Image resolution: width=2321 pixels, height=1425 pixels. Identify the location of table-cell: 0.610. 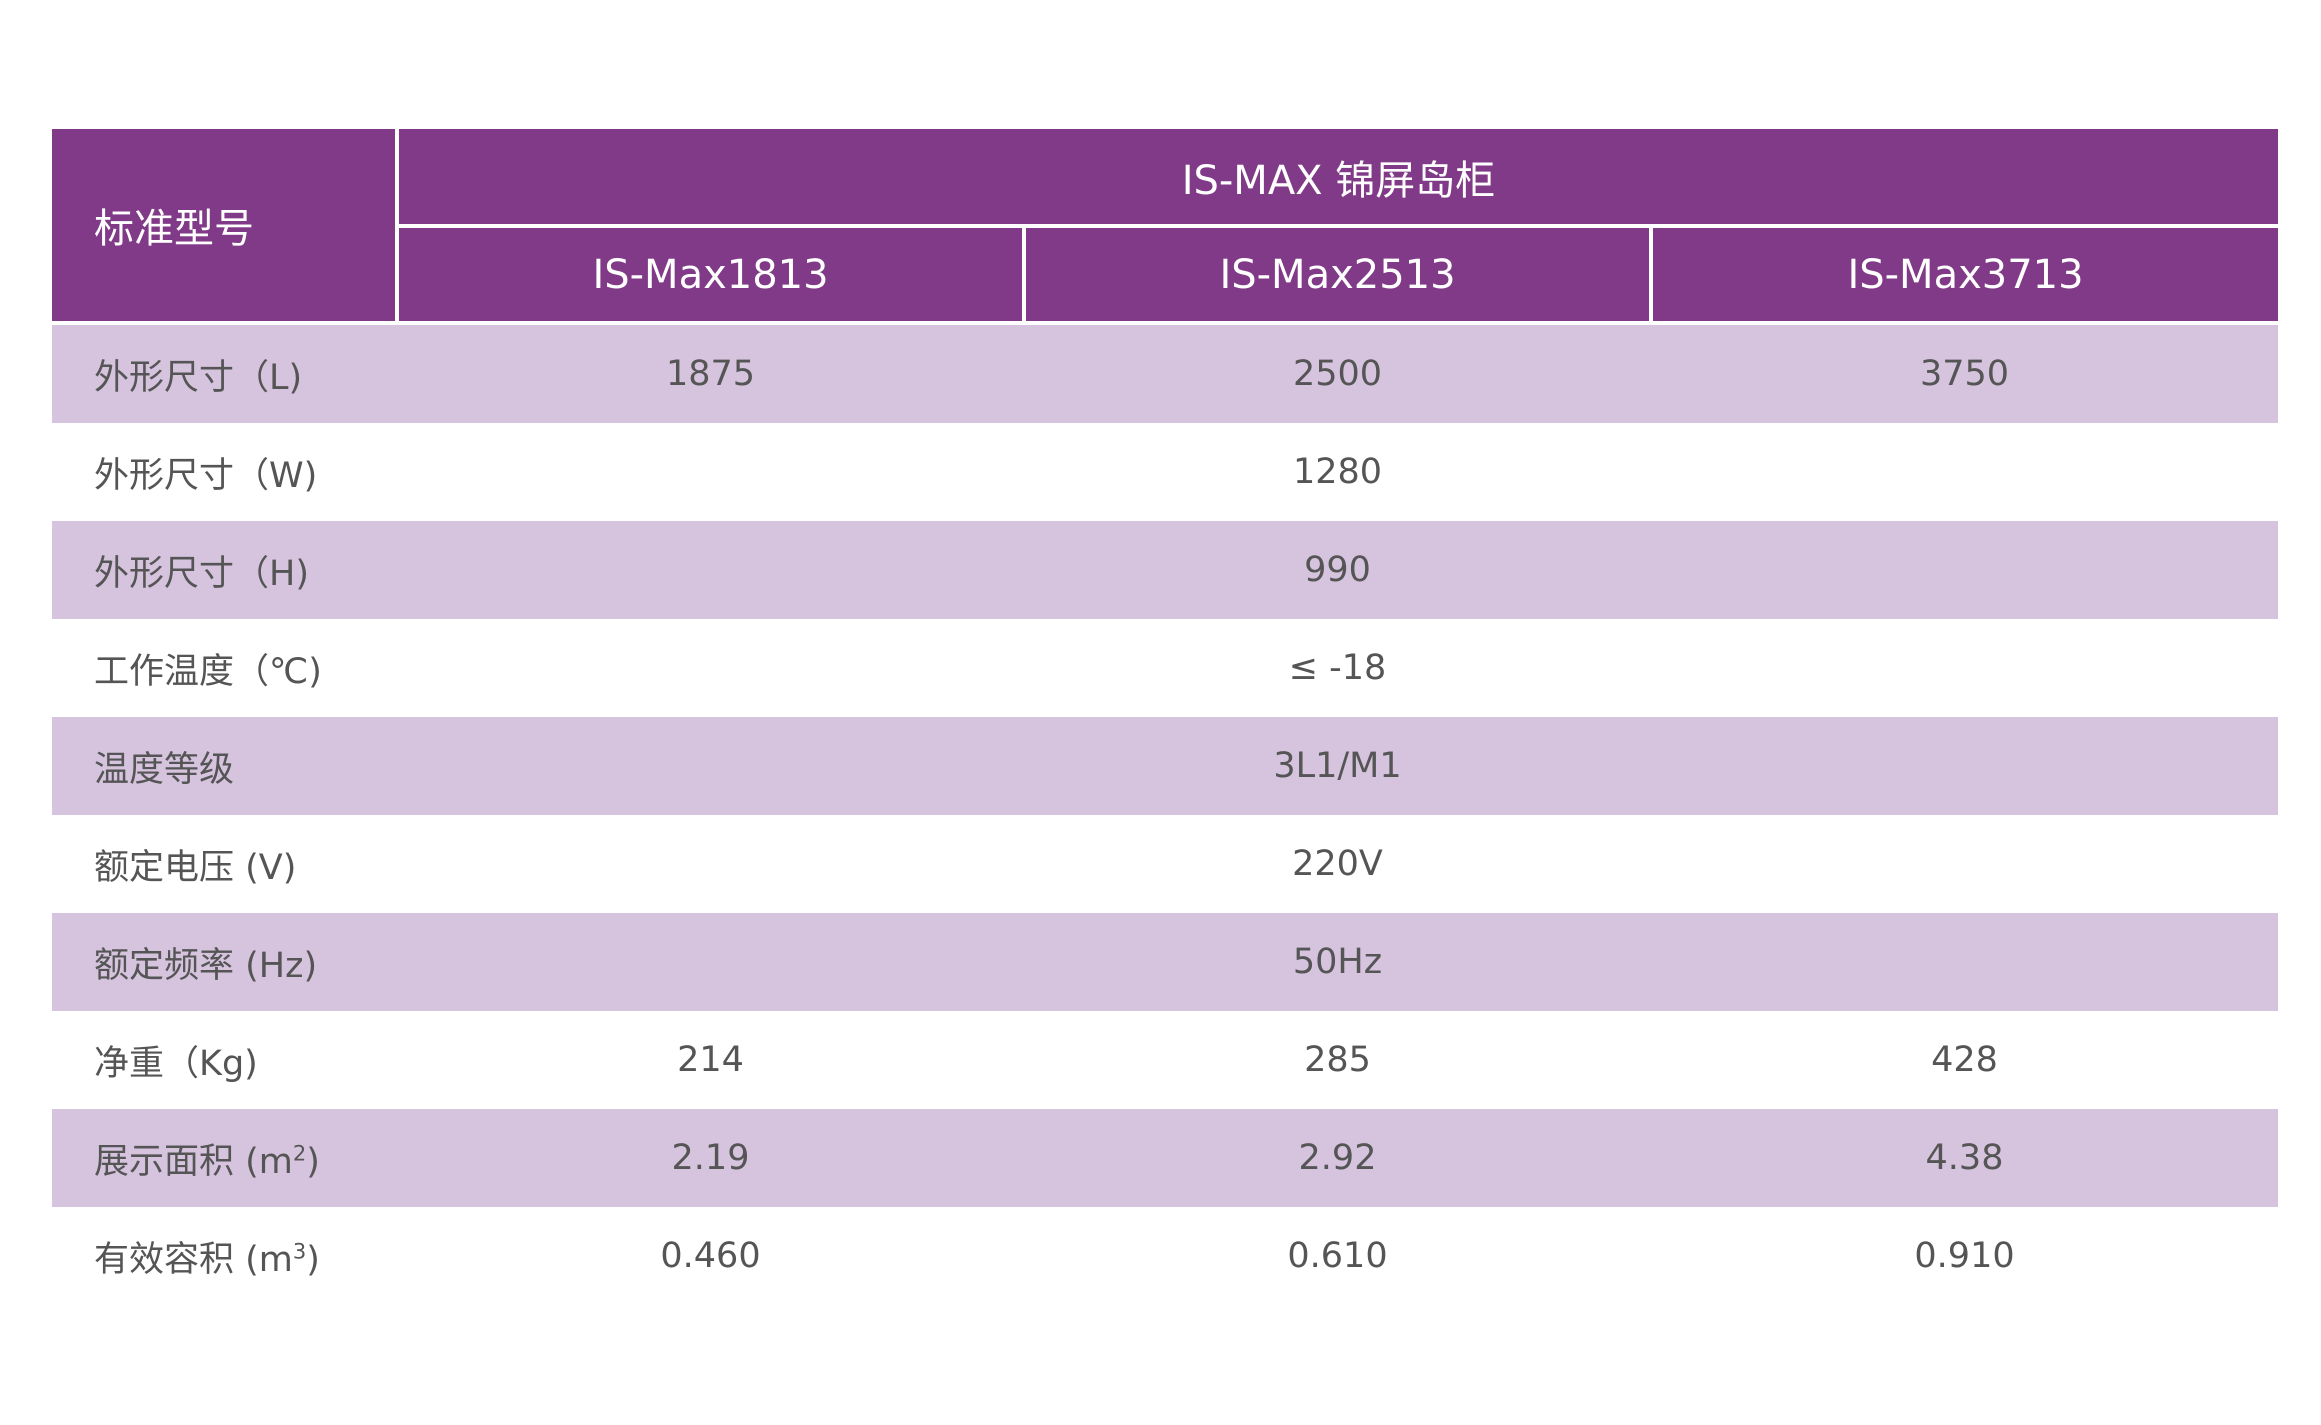
(1337, 1256).